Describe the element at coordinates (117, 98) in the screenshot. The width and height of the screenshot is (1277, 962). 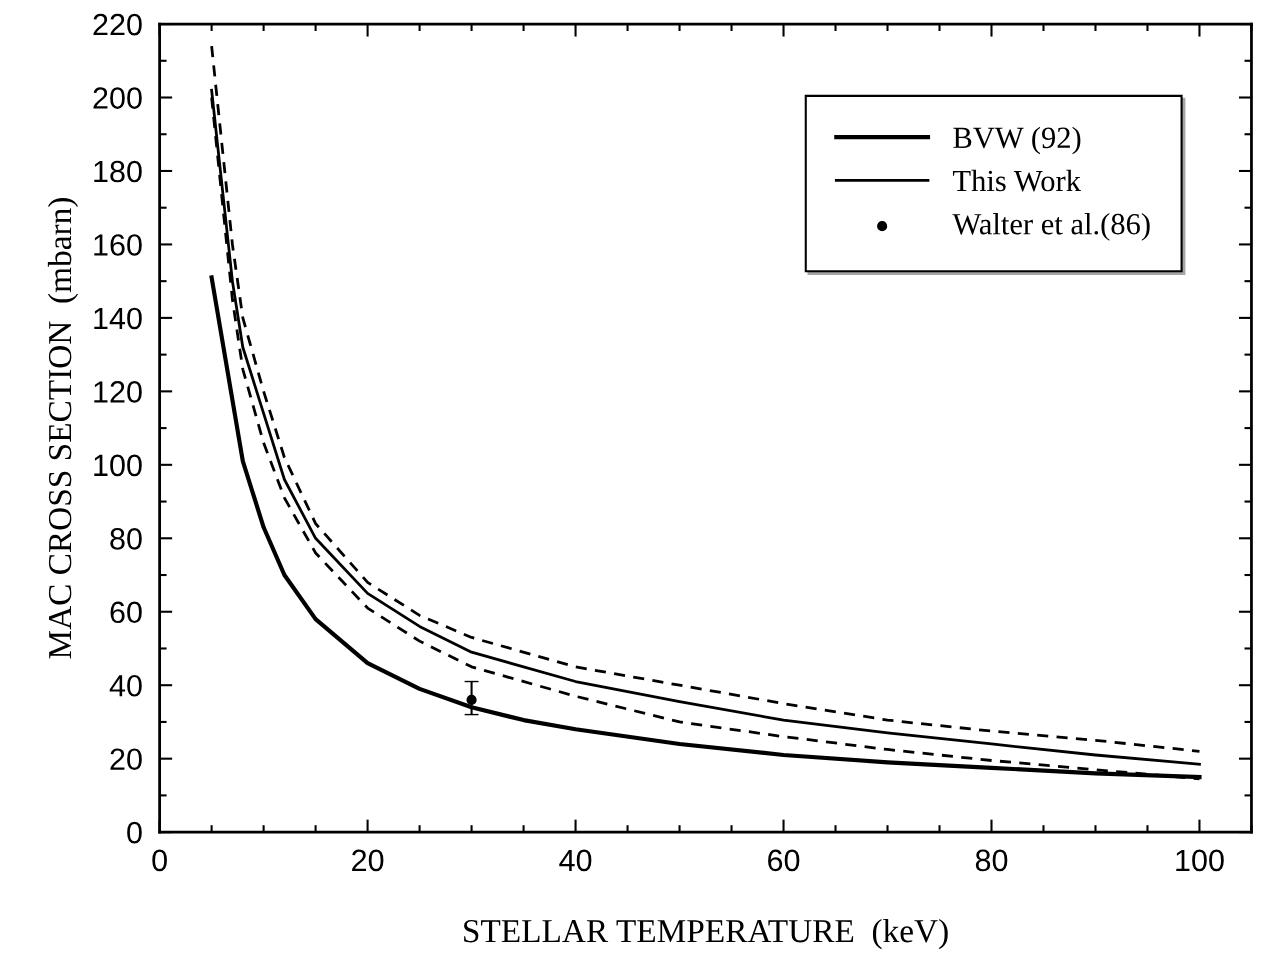
I see `y-tick-label: 200` at that location.